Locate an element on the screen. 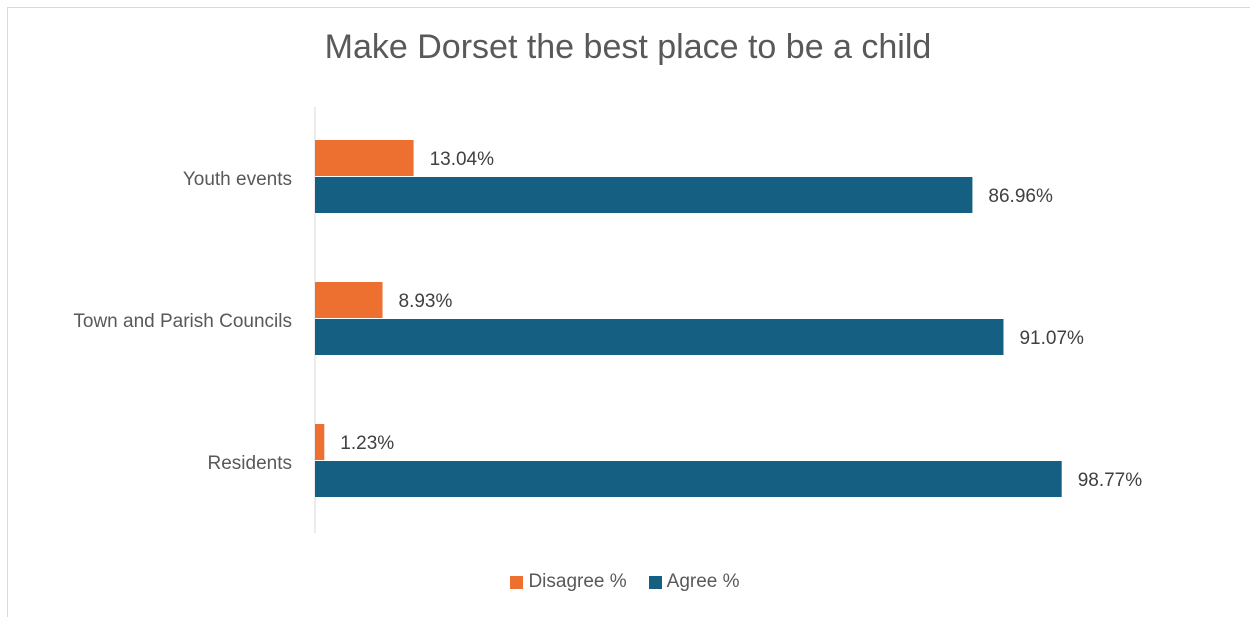  bar-disagree-town-and-parish-councils is located at coordinates (349, 300).